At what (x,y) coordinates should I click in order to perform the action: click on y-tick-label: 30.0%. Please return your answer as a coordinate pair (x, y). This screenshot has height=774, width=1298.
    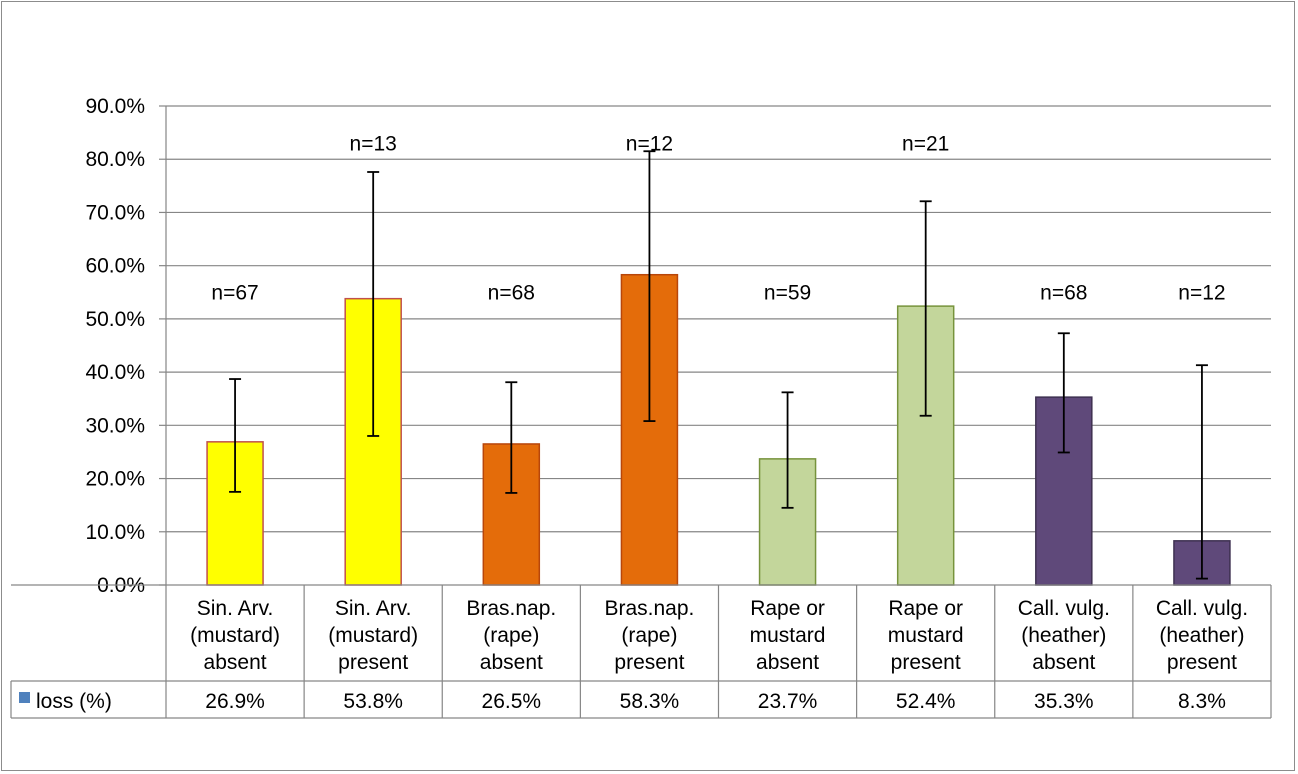
    Looking at the image, I should click on (115, 425).